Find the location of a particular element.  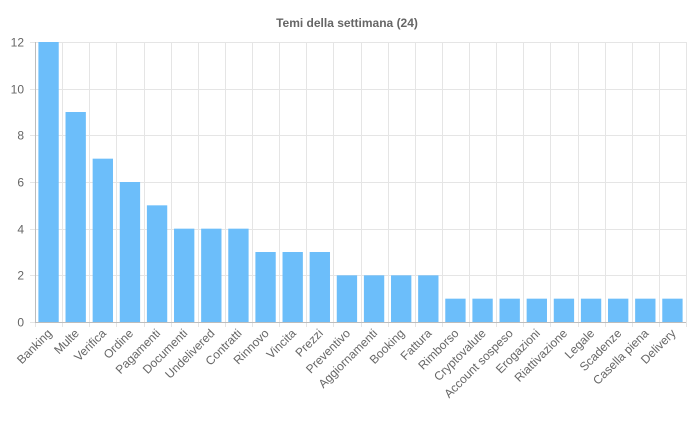

y-tick-labels: 0 2 4 6 8 10 12 is located at coordinates (18, 183).